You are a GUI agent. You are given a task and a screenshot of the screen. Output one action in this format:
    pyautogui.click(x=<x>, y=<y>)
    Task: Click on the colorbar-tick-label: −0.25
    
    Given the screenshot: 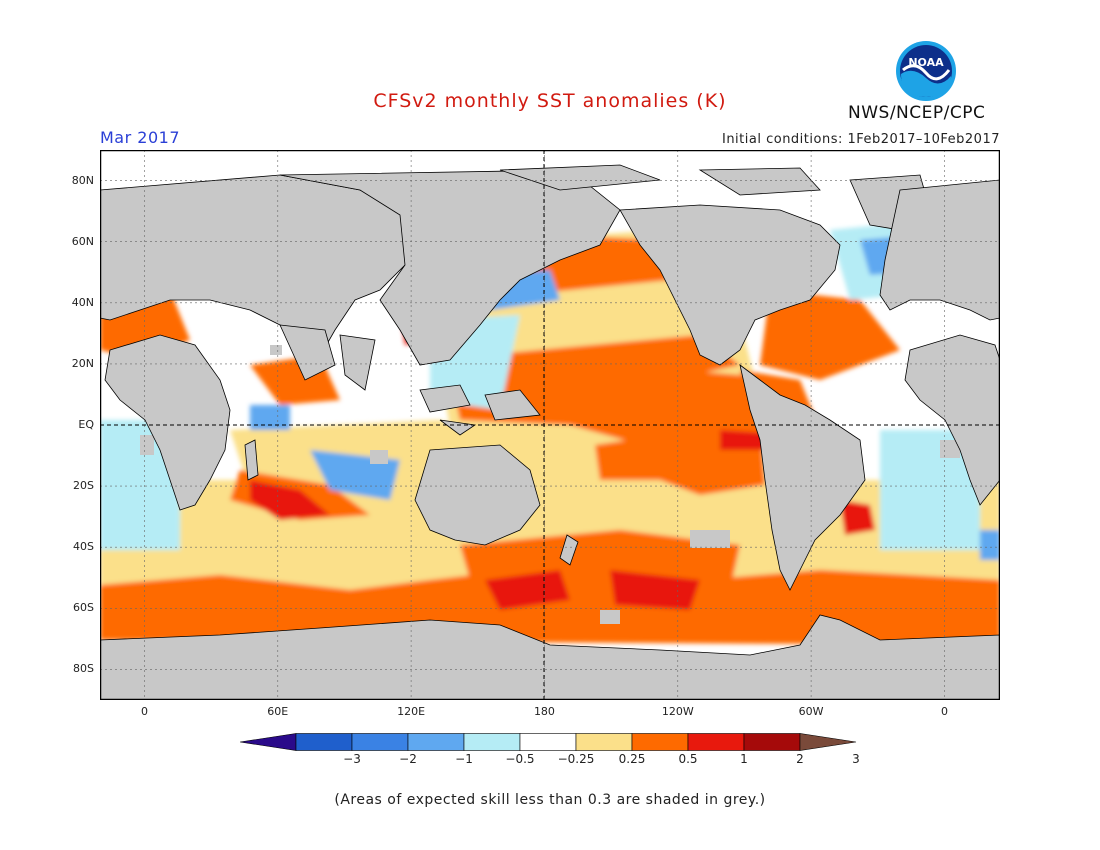 What is the action you would take?
    pyautogui.click(x=576, y=759)
    